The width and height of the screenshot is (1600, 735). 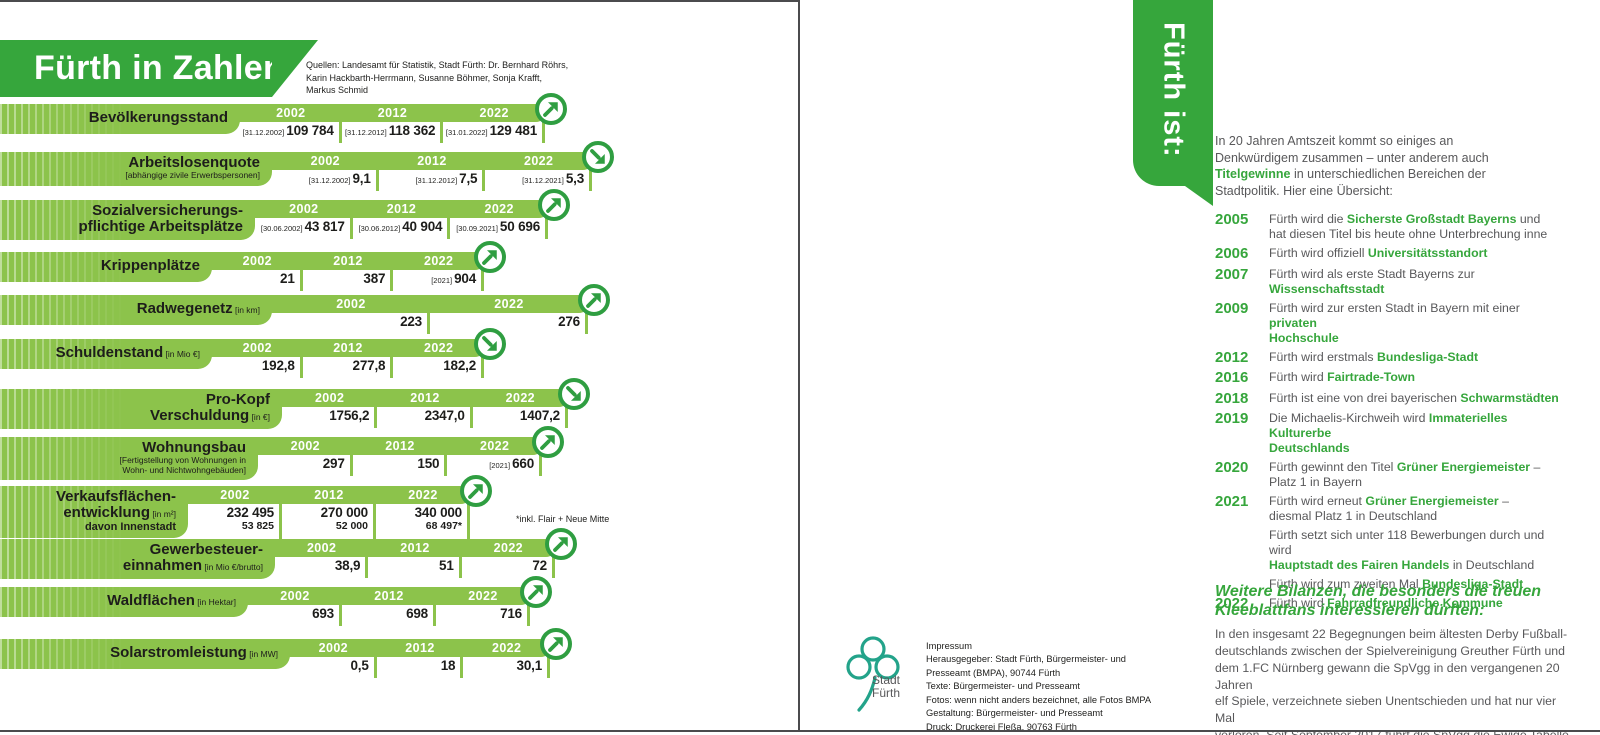 What do you see at coordinates (799, 366) in the screenshot?
I see `page-fold-line` at bounding box center [799, 366].